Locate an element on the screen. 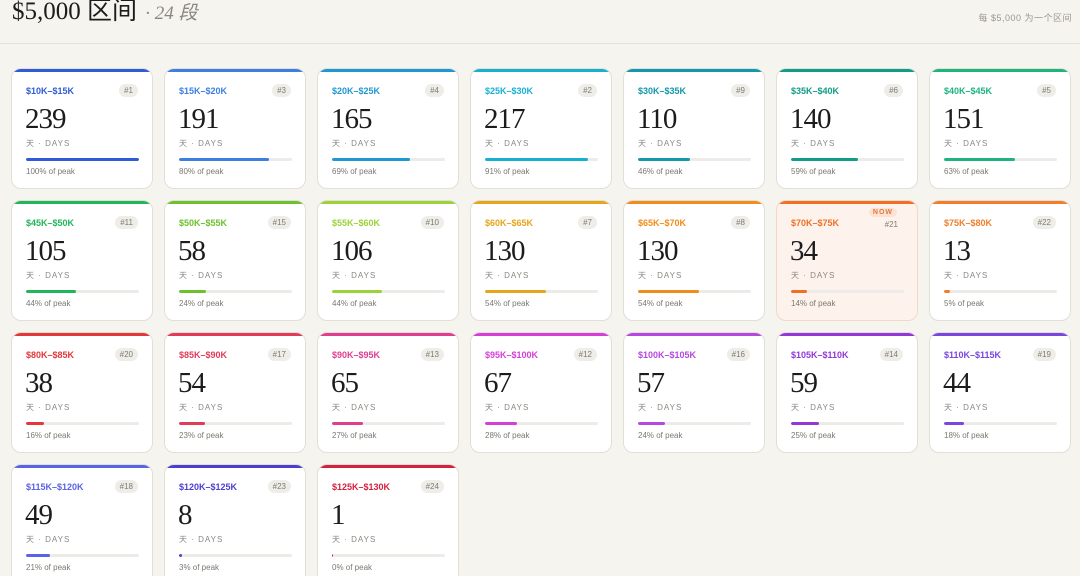 The width and height of the screenshot is (1080, 576). day-count: 57 is located at coordinates (651, 383).